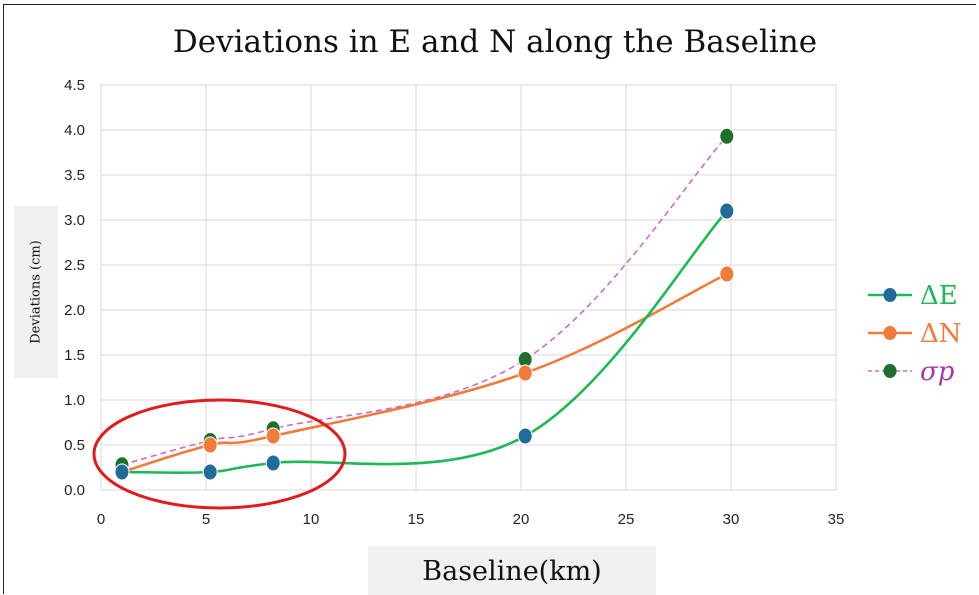 The height and width of the screenshot is (595, 979). I want to click on x-tick-label: 30, so click(731, 519).